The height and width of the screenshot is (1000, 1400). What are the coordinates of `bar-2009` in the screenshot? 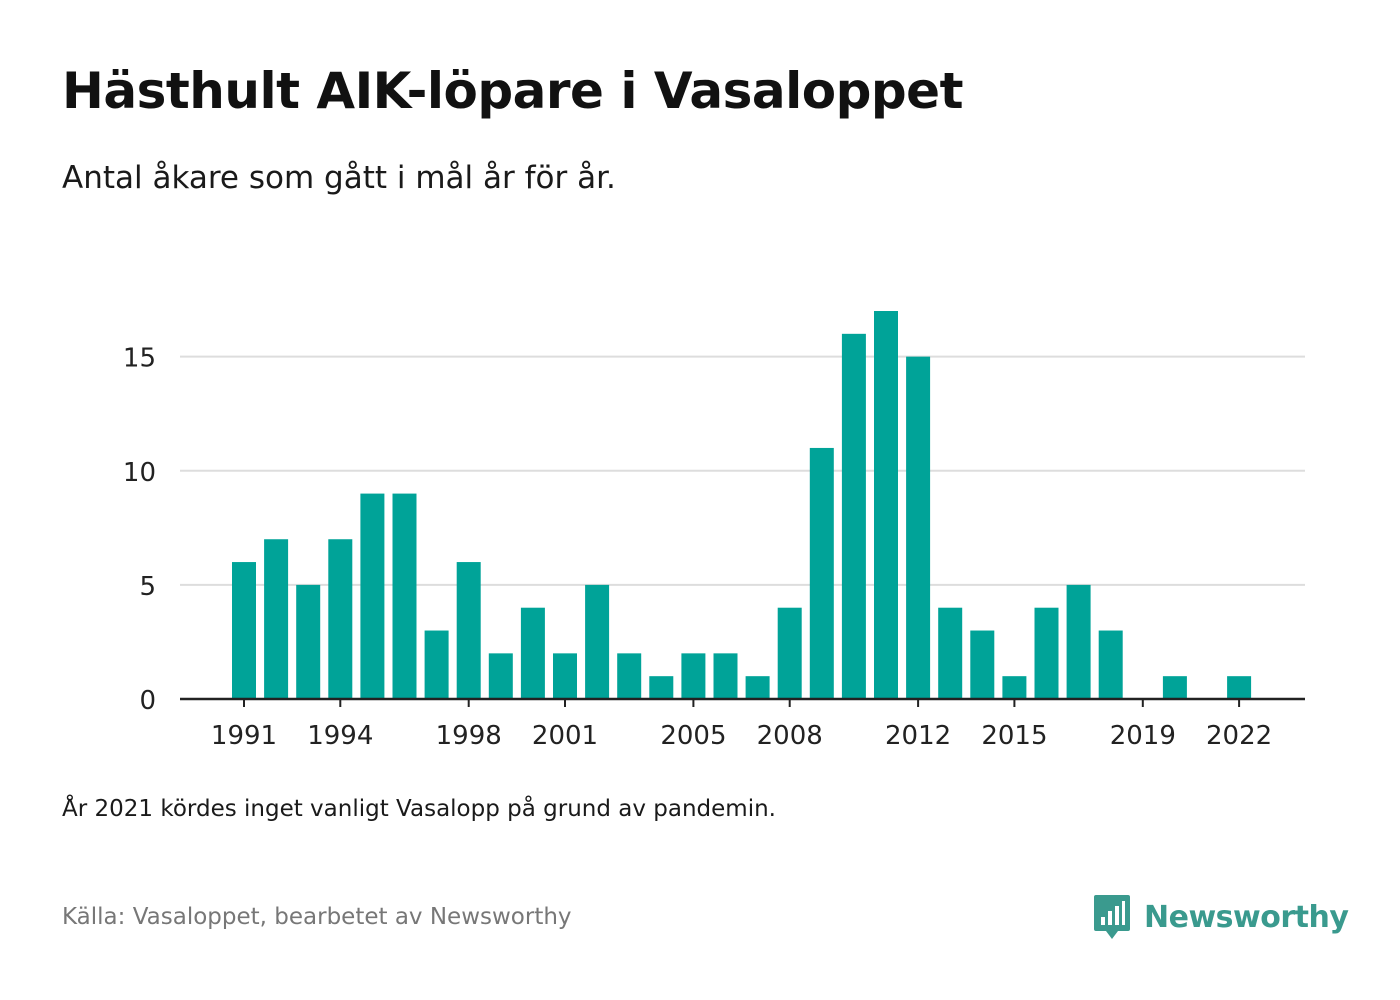 It's located at (821, 573).